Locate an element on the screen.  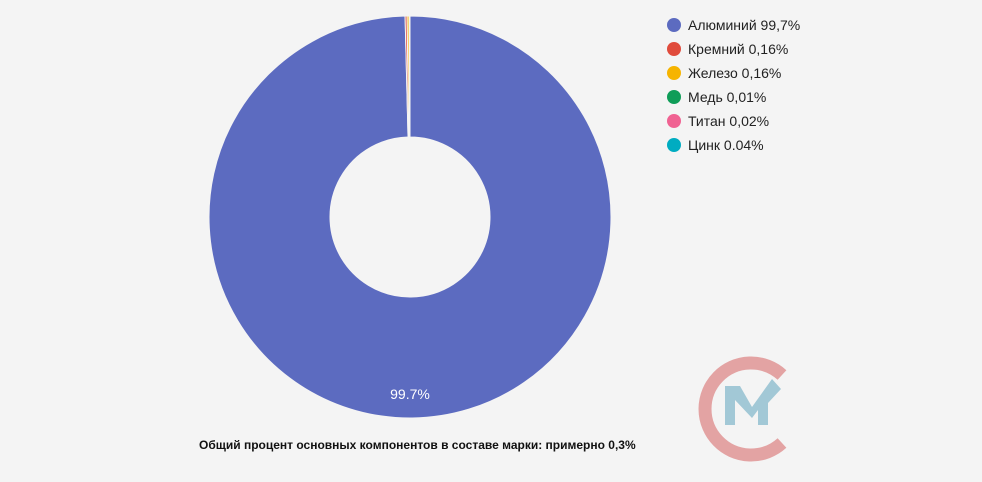
legend-label: Титан 0,02% is located at coordinates (729, 121).